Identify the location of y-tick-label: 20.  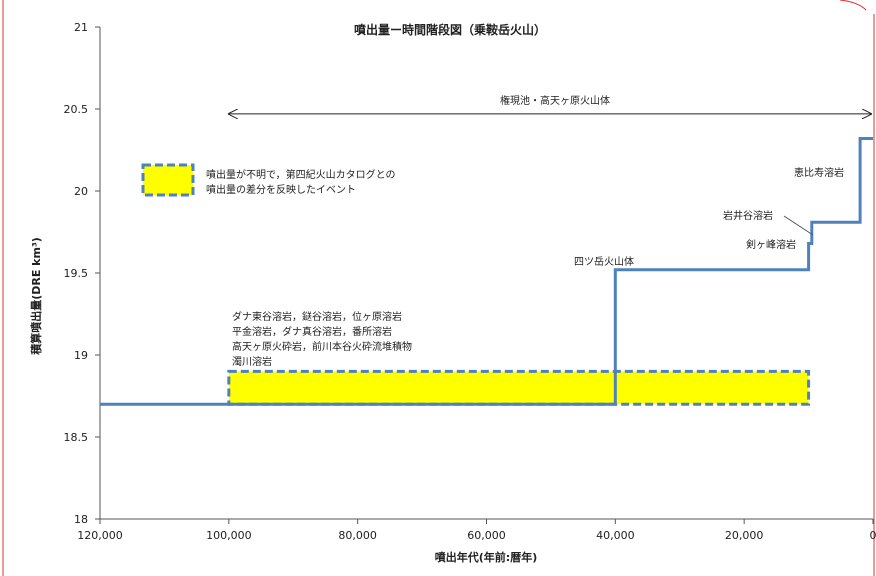
(81, 191).